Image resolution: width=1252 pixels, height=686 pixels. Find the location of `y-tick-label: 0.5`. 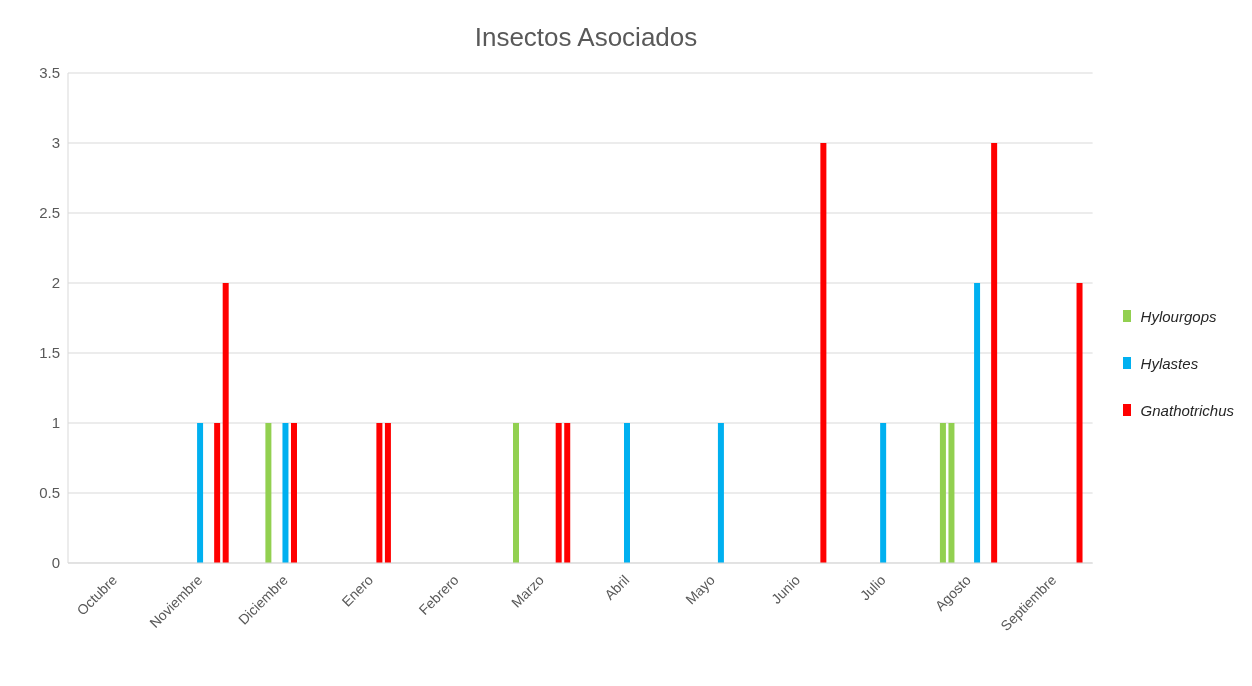

y-tick-label: 0.5 is located at coordinates (49, 493).